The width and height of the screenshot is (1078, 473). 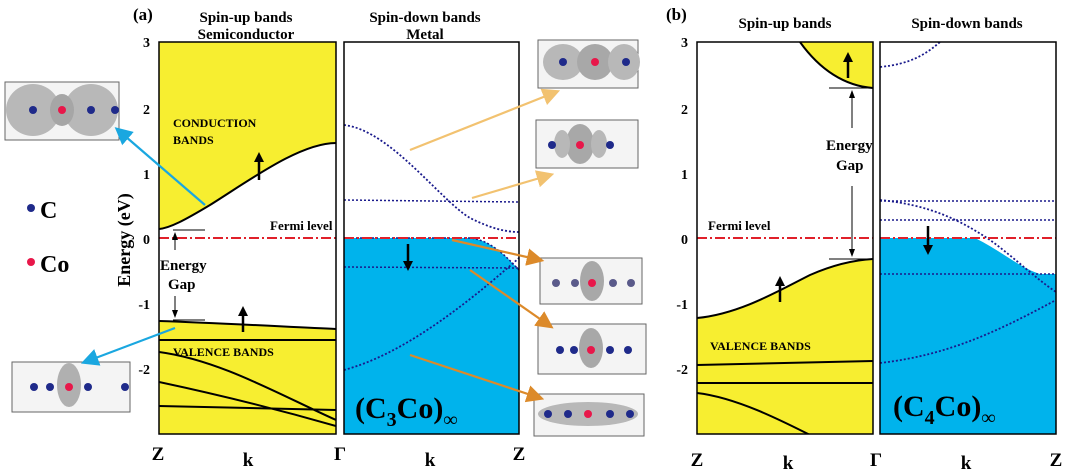 What do you see at coordinates (183, 275) in the screenshot?
I see `panel-a-energy-gap: Energy Gap` at bounding box center [183, 275].